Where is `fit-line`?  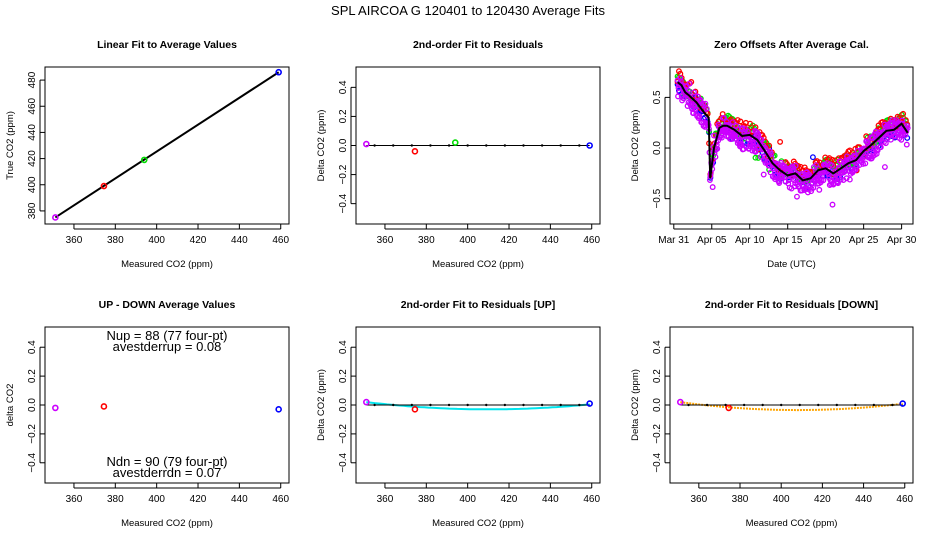
fit-line is located at coordinates (167, 145).